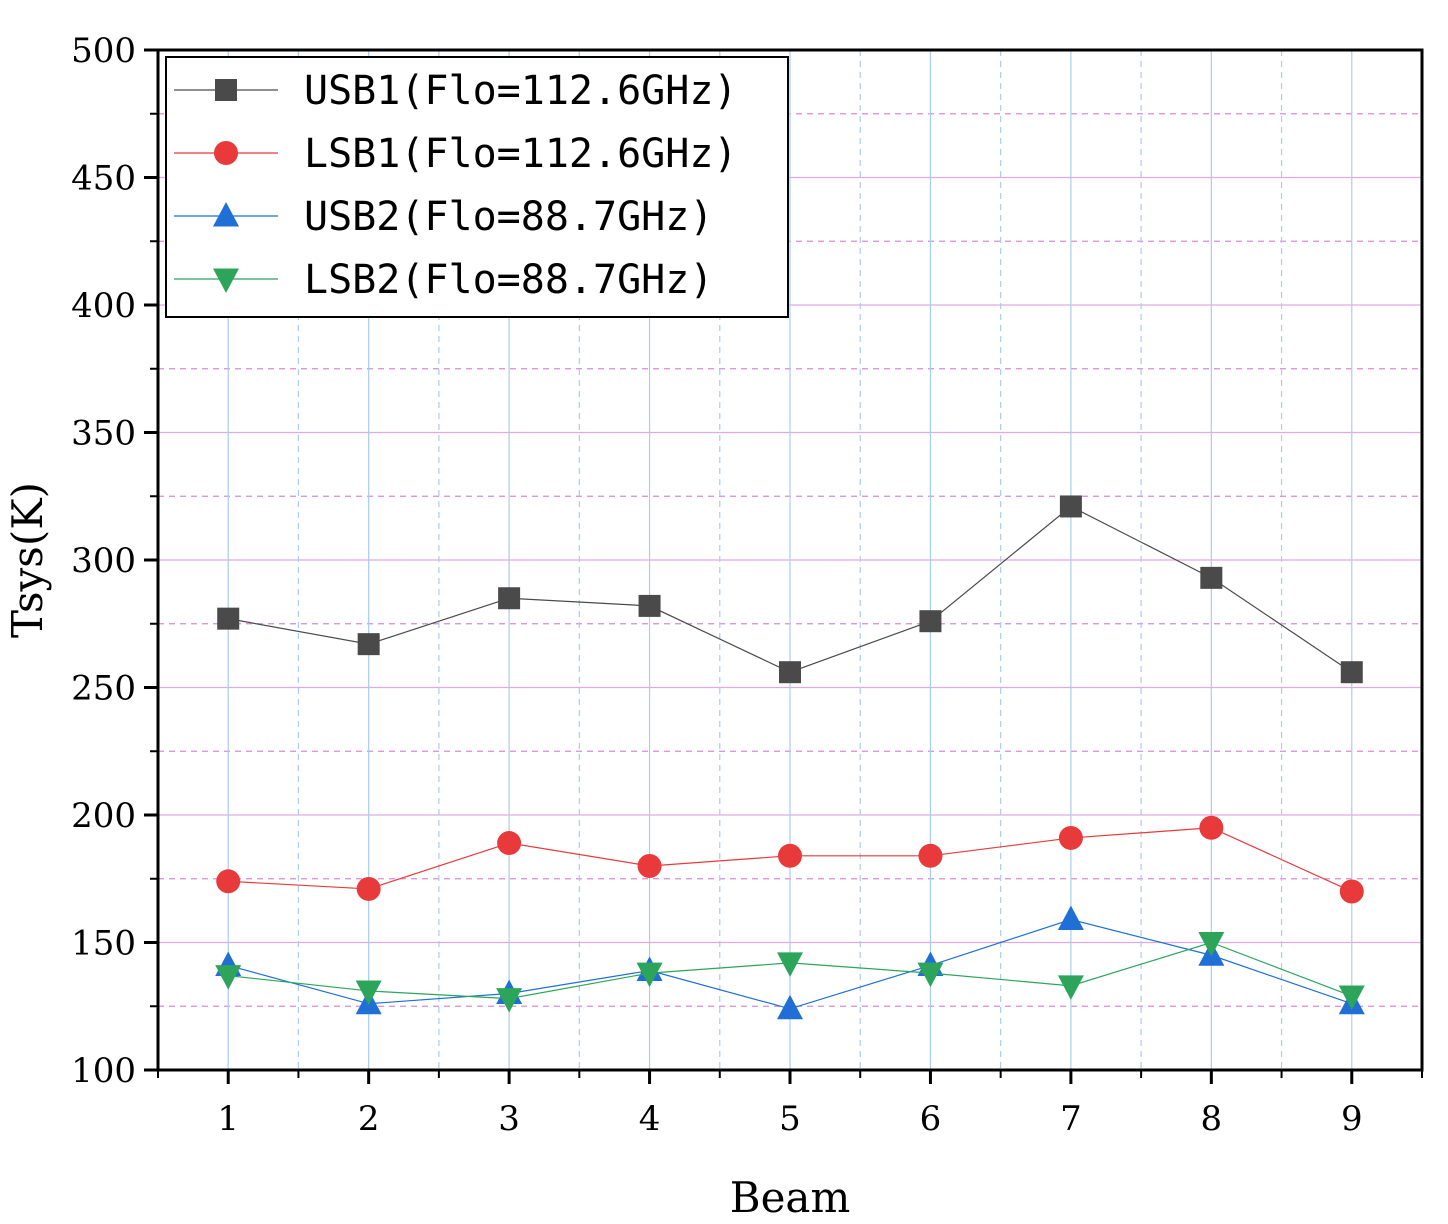 The image size is (1448, 1224). Describe the element at coordinates (369, 1119) in the screenshot. I see `x-tick-label: 2` at that location.